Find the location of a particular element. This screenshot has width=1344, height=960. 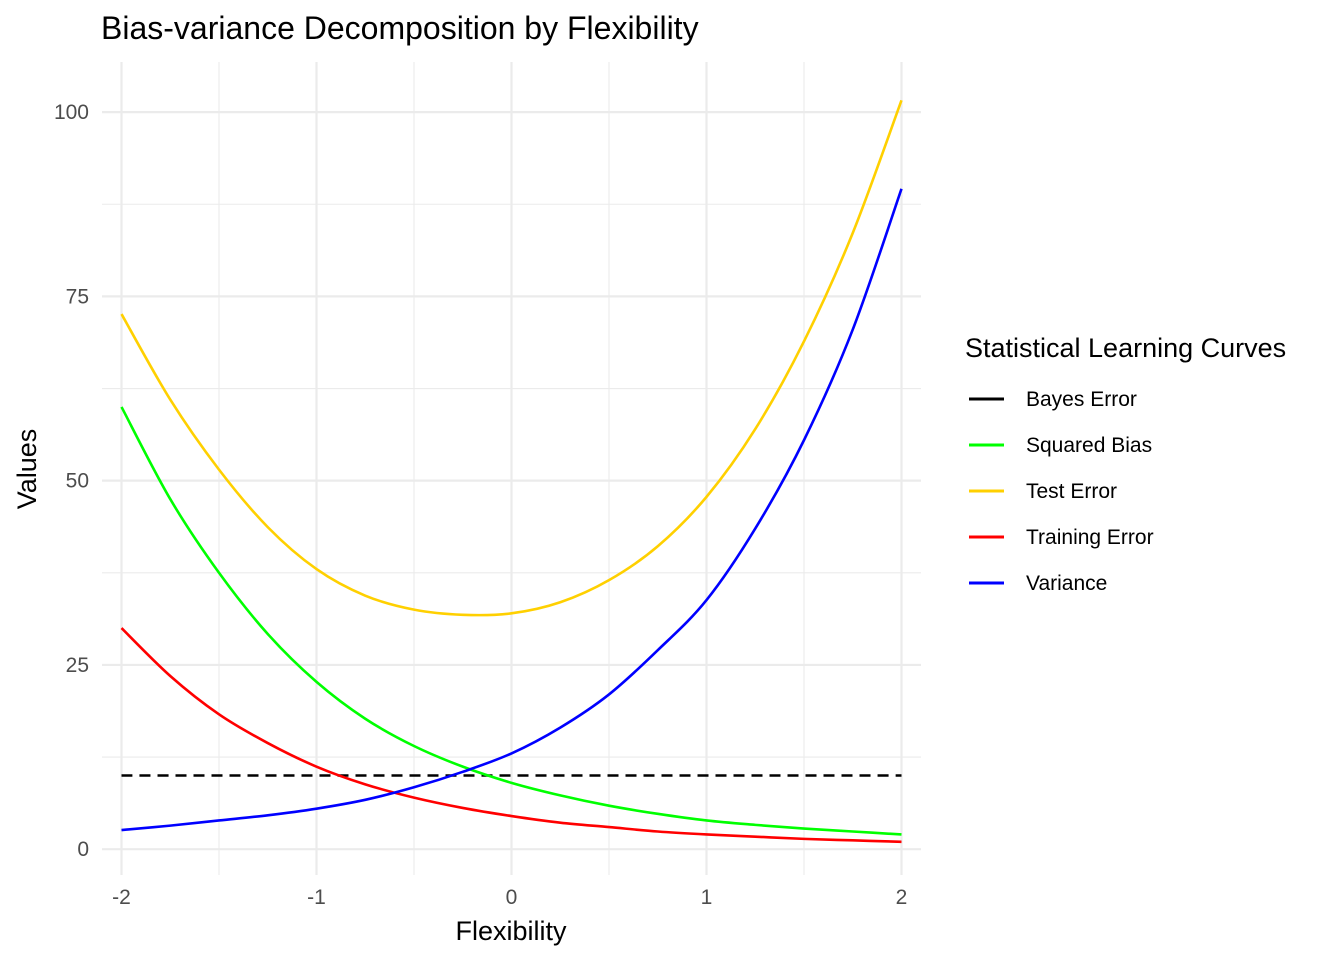

legend-label: Training Error is located at coordinates (1090, 537).